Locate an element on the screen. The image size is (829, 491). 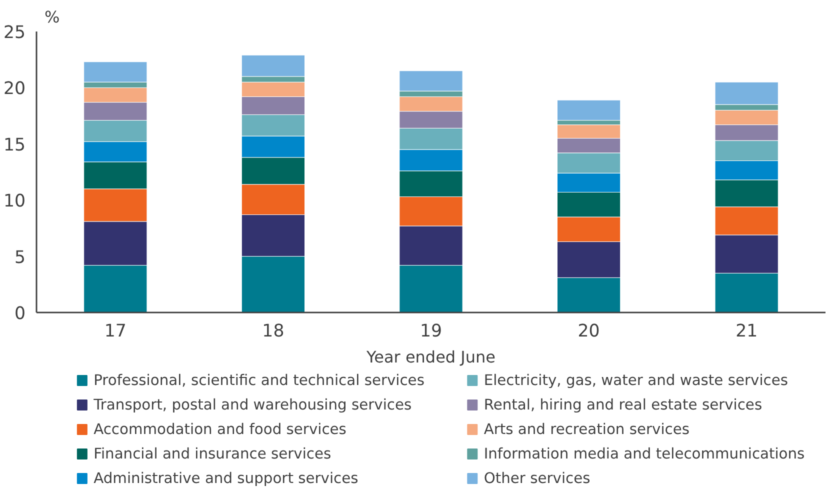
y-tick-label: 20 is located at coordinates (14, 89).